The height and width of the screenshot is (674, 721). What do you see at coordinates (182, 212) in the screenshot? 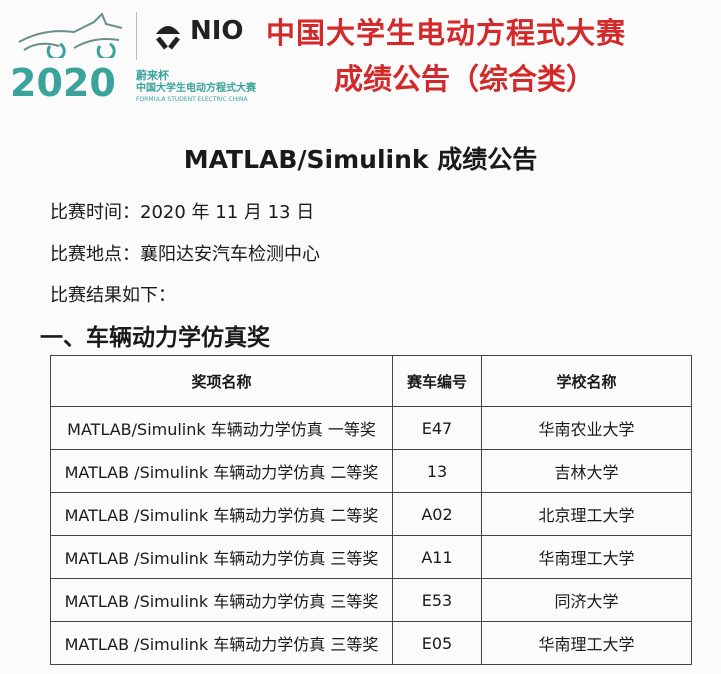
I see `date-line: 比赛时间：2020 年 11 月 13 日` at bounding box center [182, 212].